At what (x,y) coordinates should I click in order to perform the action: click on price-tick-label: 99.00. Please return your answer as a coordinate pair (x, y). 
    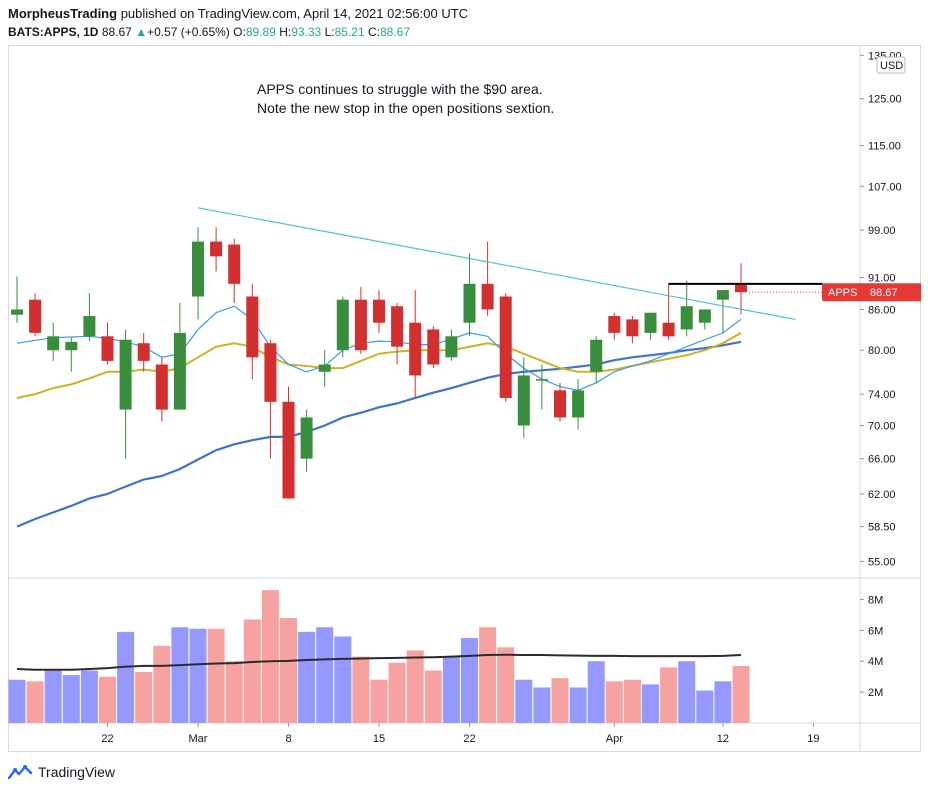
    Looking at the image, I should click on (882, 231).